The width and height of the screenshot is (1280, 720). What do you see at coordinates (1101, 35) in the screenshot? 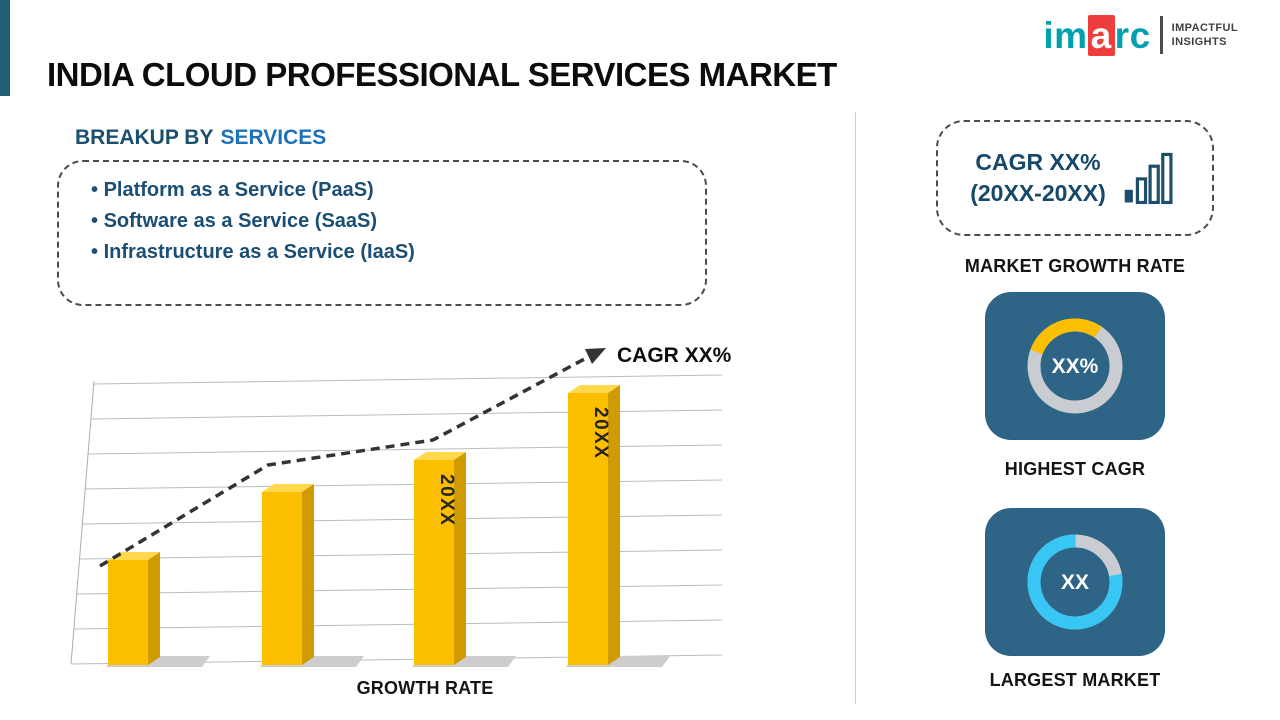
I see `logo-text-accent: a` at bounding box center [1101, 35].